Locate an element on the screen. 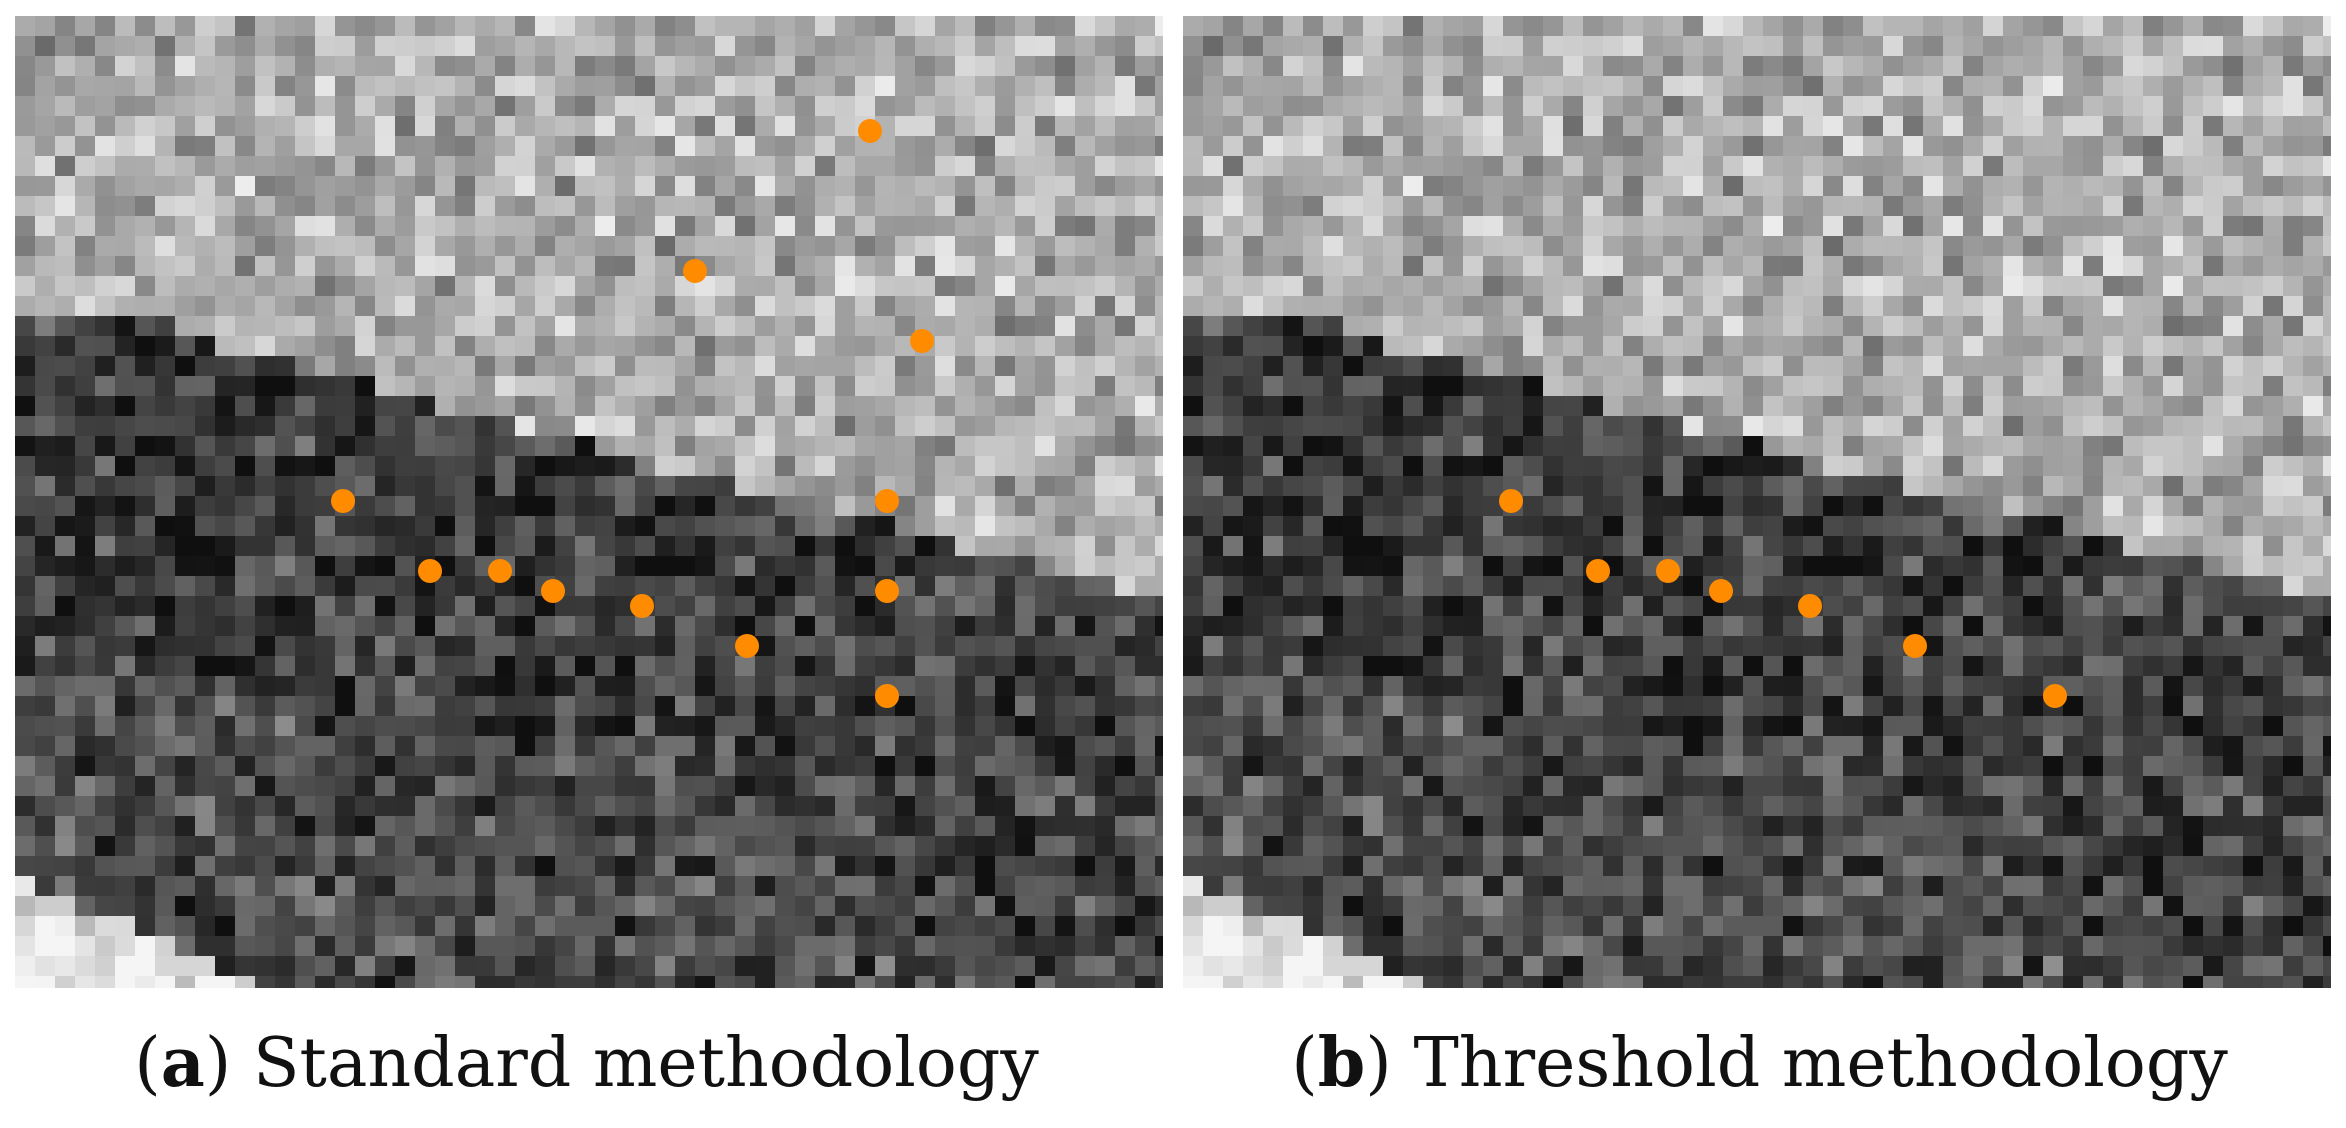  caption-a: (a) Standard methodology is located at coordinates (586, 1063).